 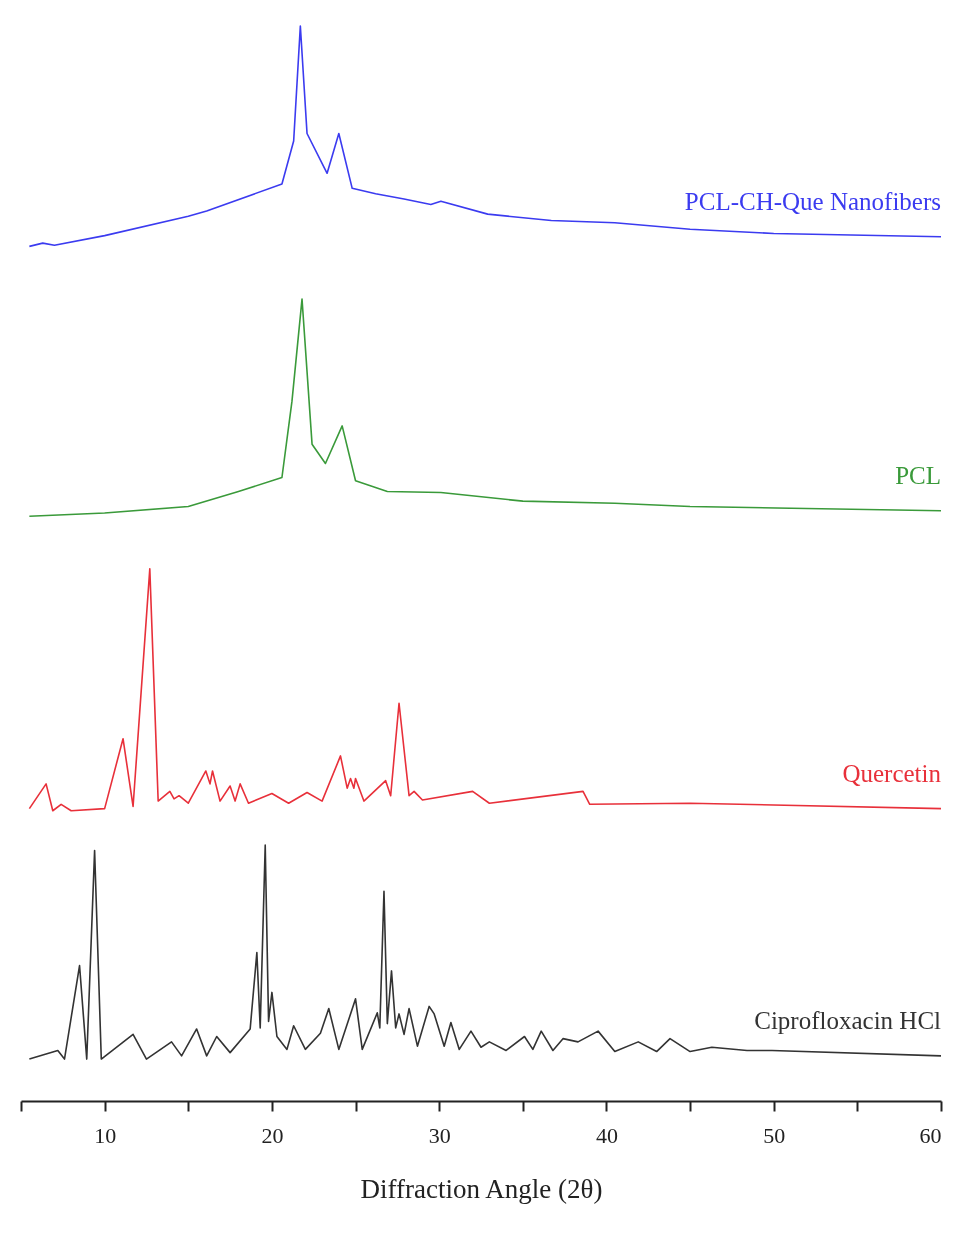 What do you see at coordinates (930, 1135) in the screenshot?
I see `x-tick-label: 60` at bounding box center [930, 1135].